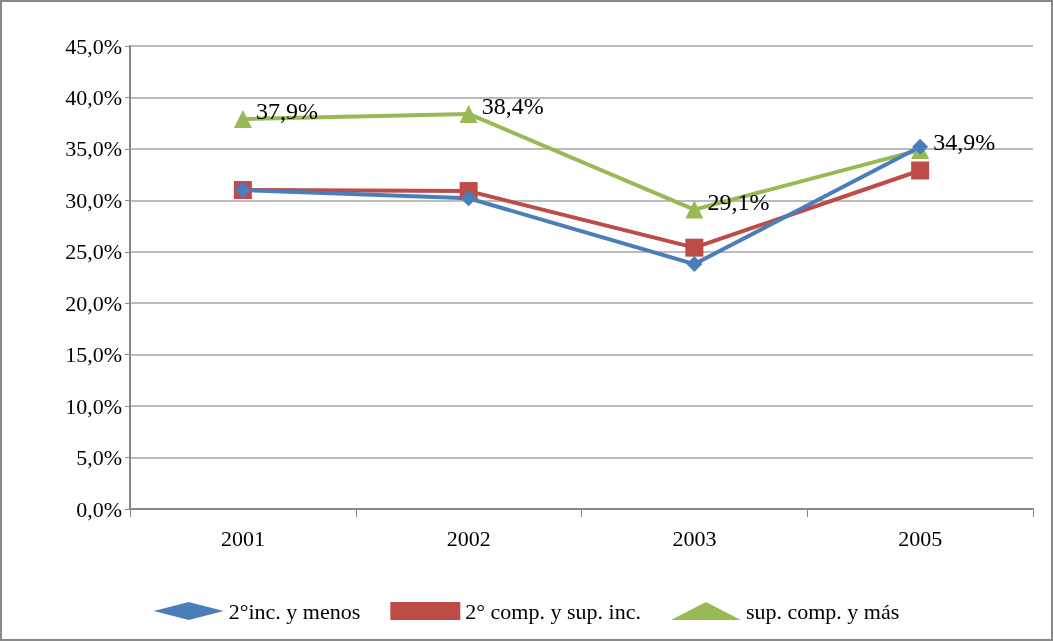 The height and width of the screenshot is (641, 1053). I want to click on y-tick-label: 10,0%, so click(93, 406).